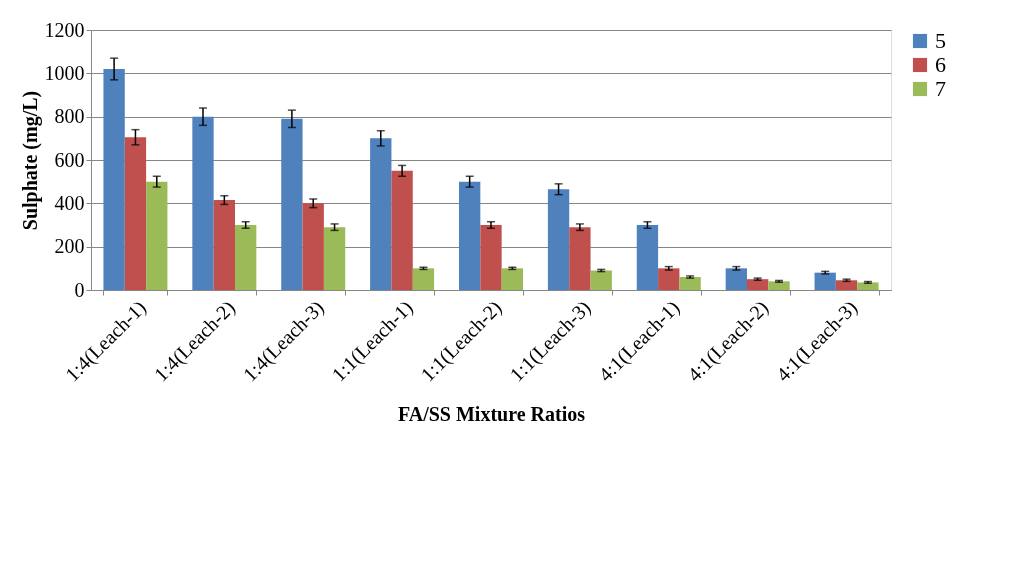  Describe the element at coordinates (491, 414) in the screenshot. I see `x-axis-title: FA/SS Mixture Ratios` at that location.